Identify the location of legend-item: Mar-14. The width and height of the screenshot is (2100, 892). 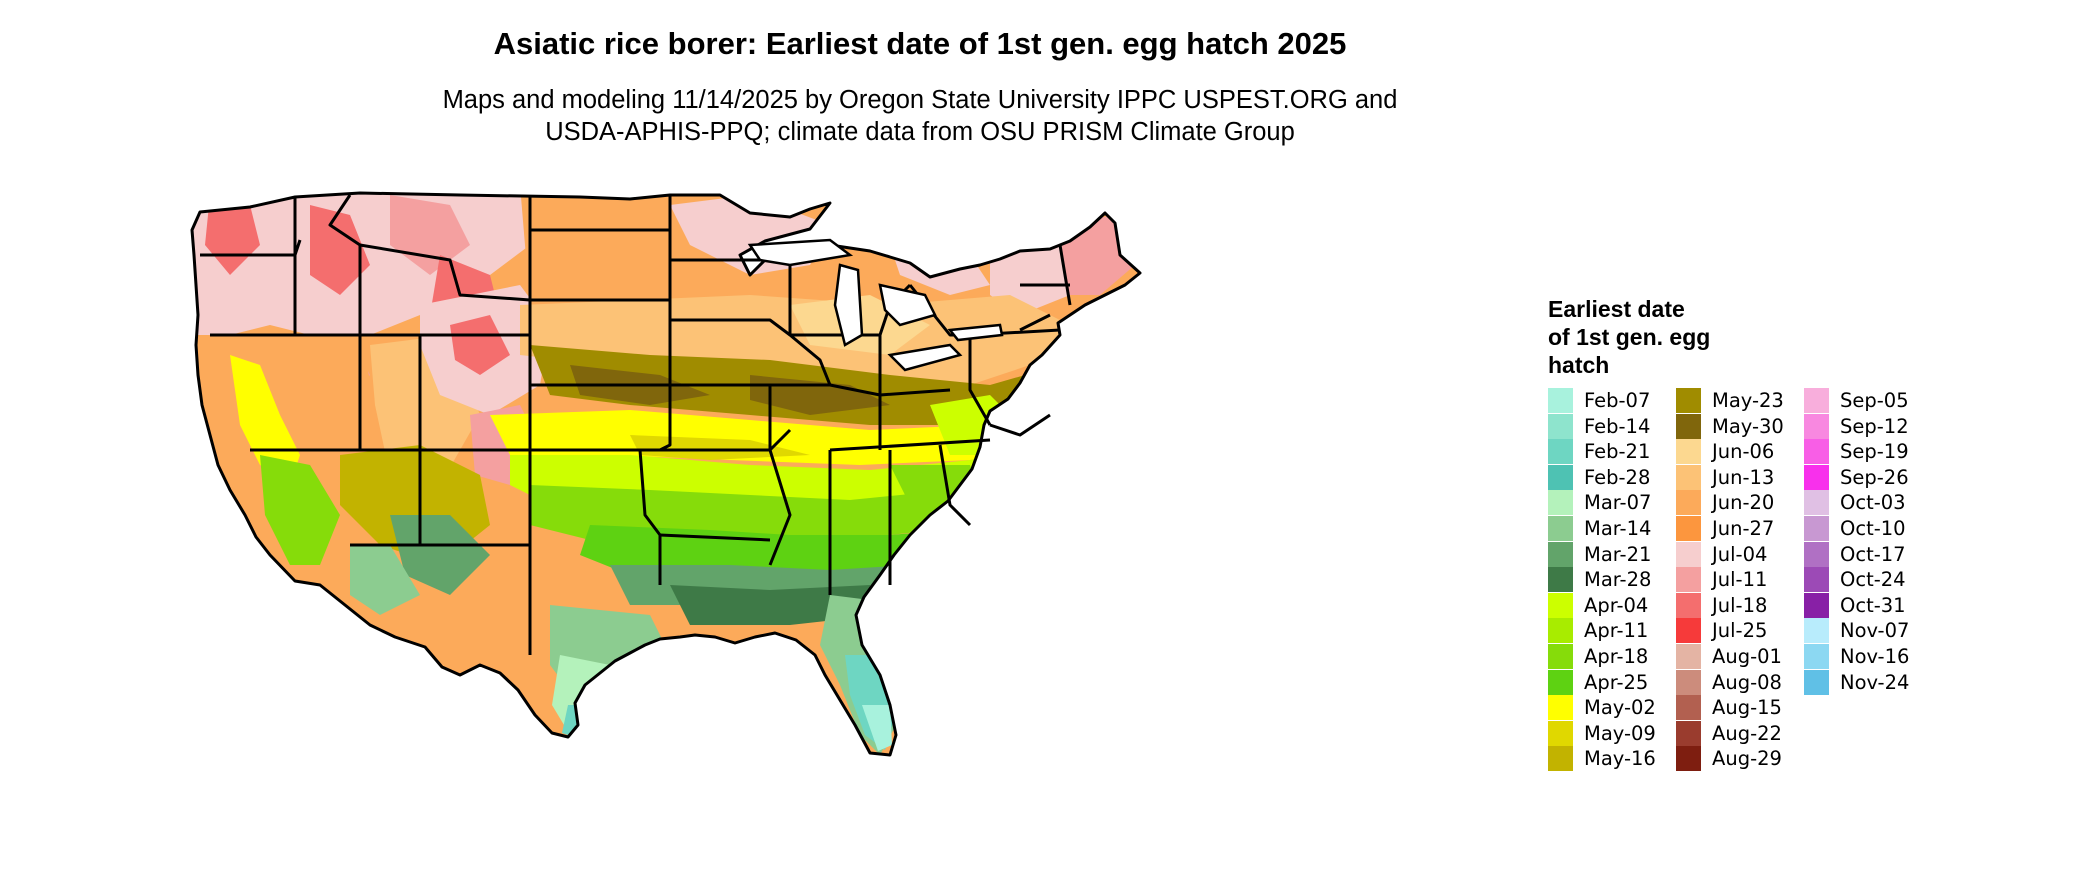
(1613, 528).